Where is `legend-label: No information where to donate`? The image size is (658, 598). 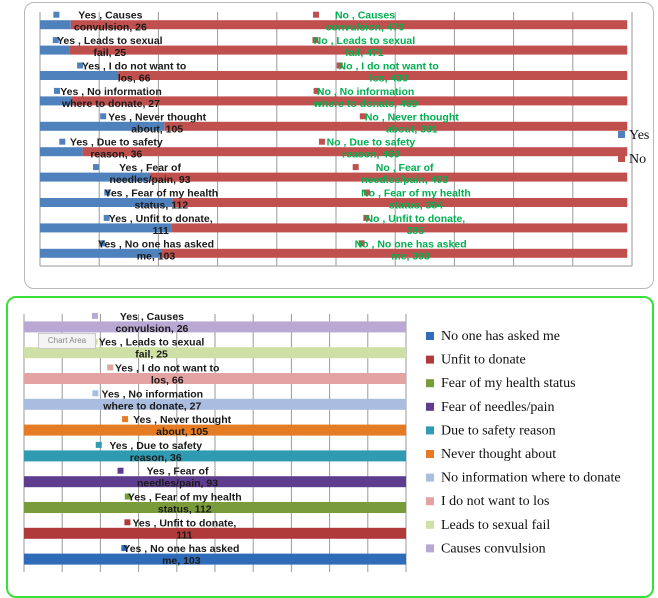
legend-label: No information where to donate is located at coordinates (531, 478).